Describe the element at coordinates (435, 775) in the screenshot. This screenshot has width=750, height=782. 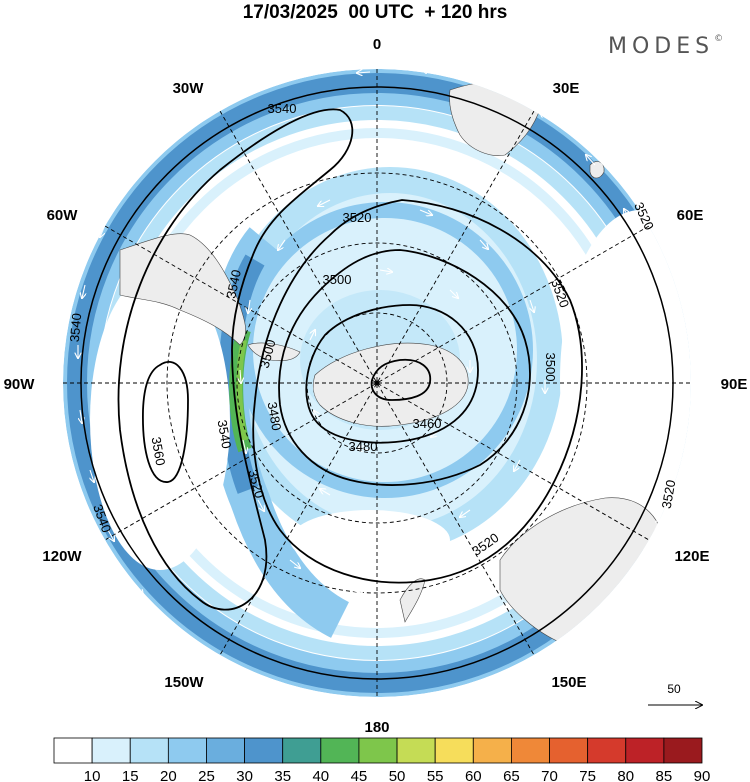
I see `colorbar-tick-label: 55` at that location.